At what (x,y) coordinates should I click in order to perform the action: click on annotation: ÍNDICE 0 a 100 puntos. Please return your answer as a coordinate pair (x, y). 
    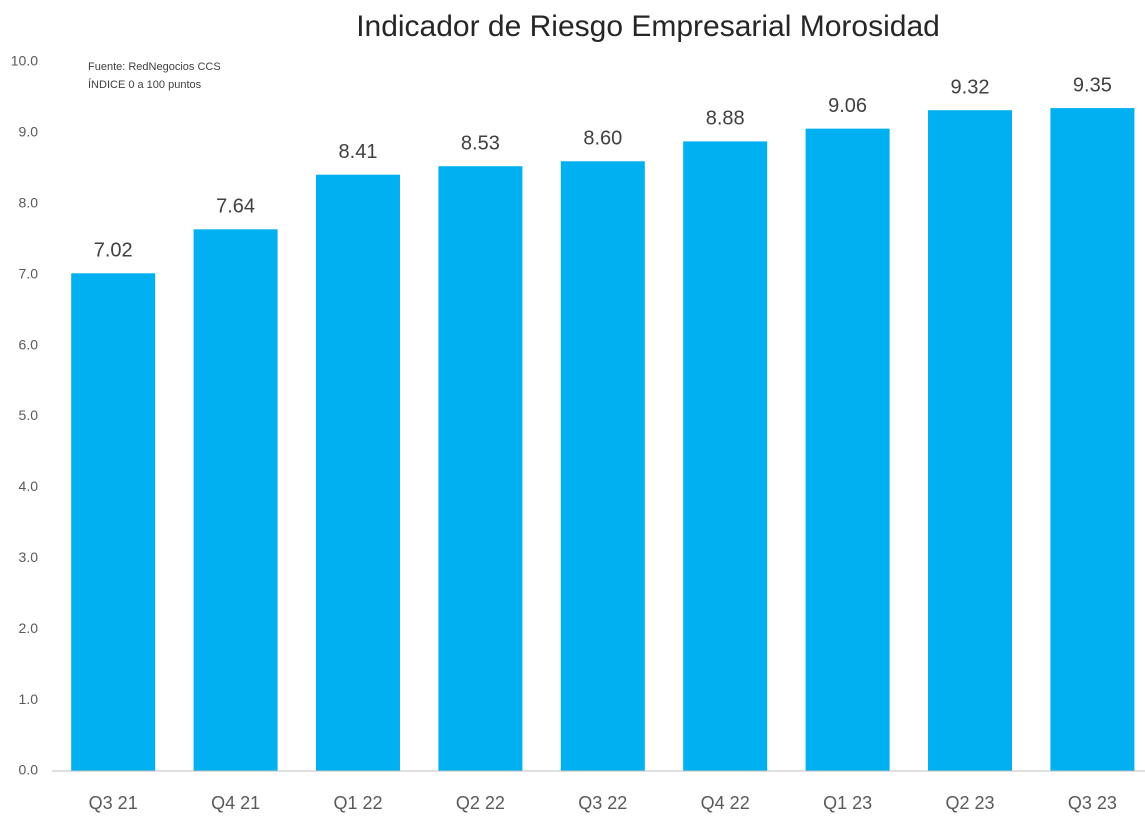
    Looking at the image, I should click on (145, 84).